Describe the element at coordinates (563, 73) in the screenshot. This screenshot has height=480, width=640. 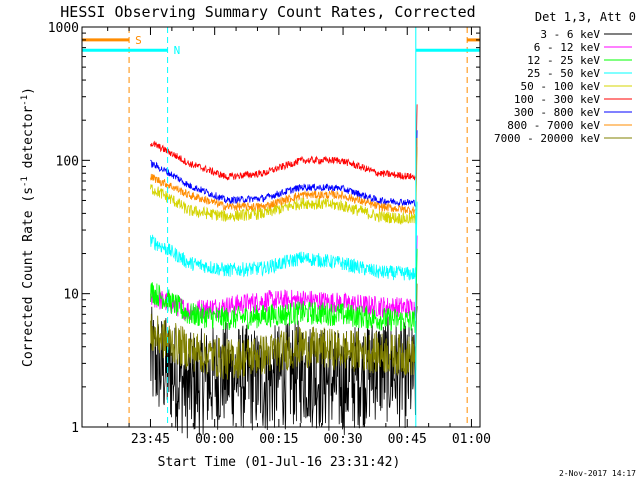
I see `legend-entry-label: 25 - 50 keV` at that location.